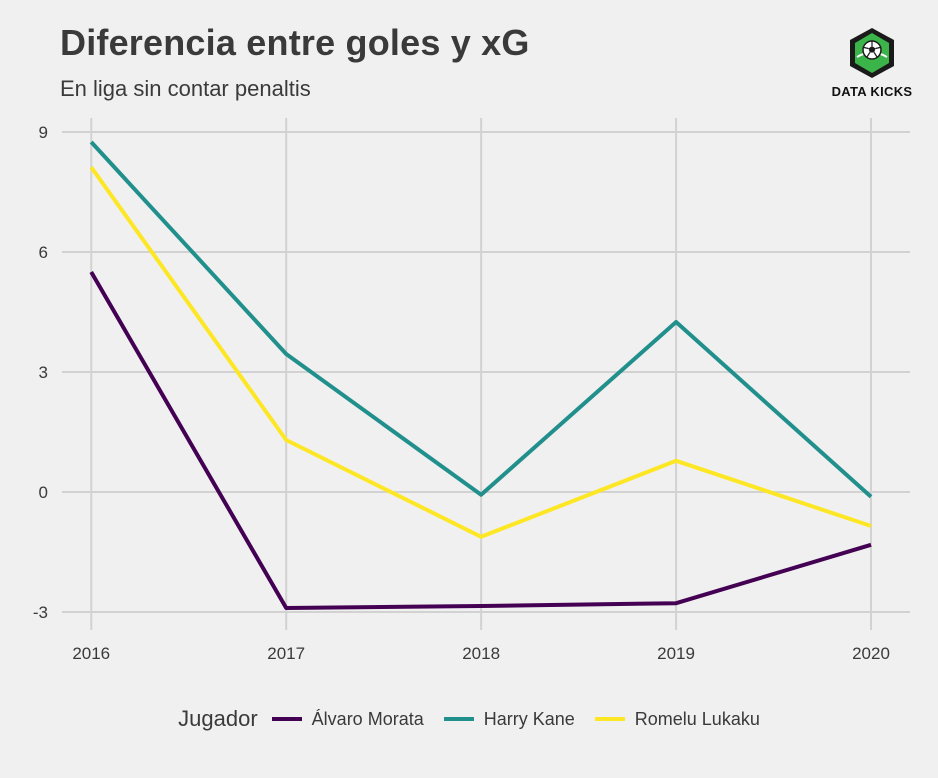 The height and width of the screenshot is (778, 938). What do you see at coordinates (872, 91) in the screenshot?
I see `logo-text: DATA KICKS` at bounding box center [872, 91].